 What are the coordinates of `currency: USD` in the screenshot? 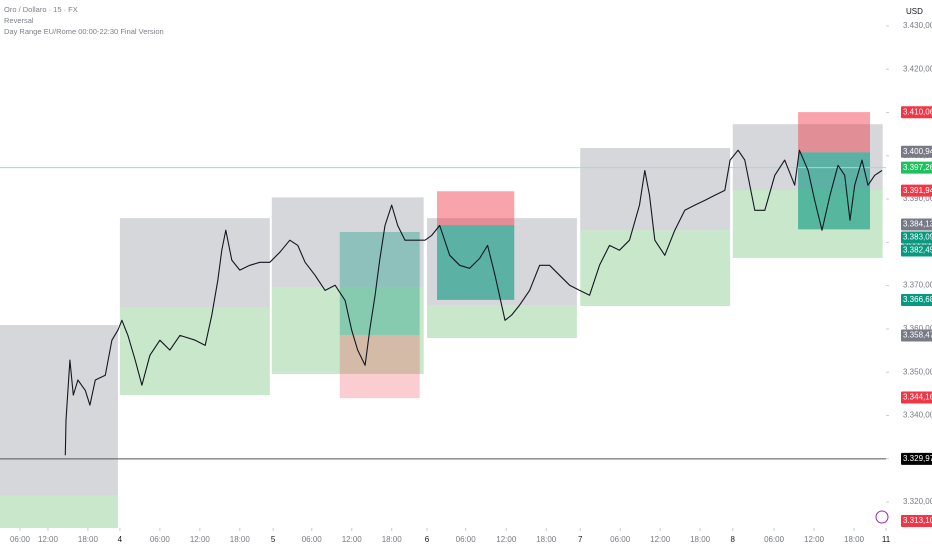 It's located at (914, 11).